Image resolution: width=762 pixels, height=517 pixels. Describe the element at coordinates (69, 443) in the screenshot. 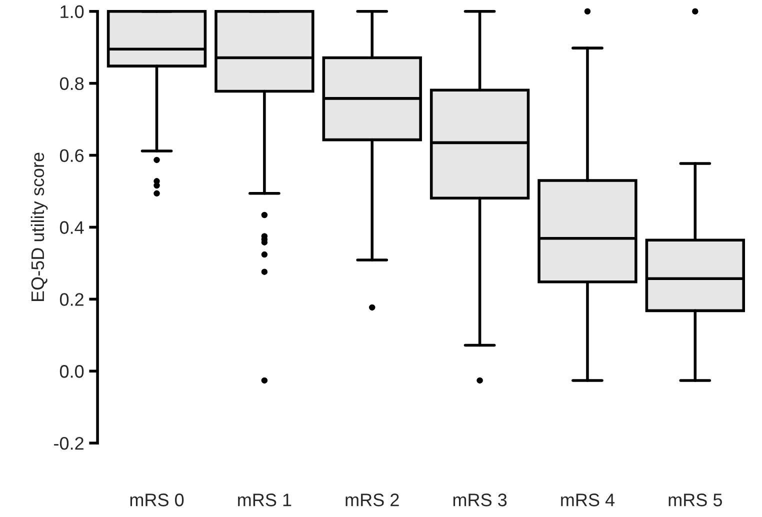

I see `y-tick-label: -0.2` at that location.